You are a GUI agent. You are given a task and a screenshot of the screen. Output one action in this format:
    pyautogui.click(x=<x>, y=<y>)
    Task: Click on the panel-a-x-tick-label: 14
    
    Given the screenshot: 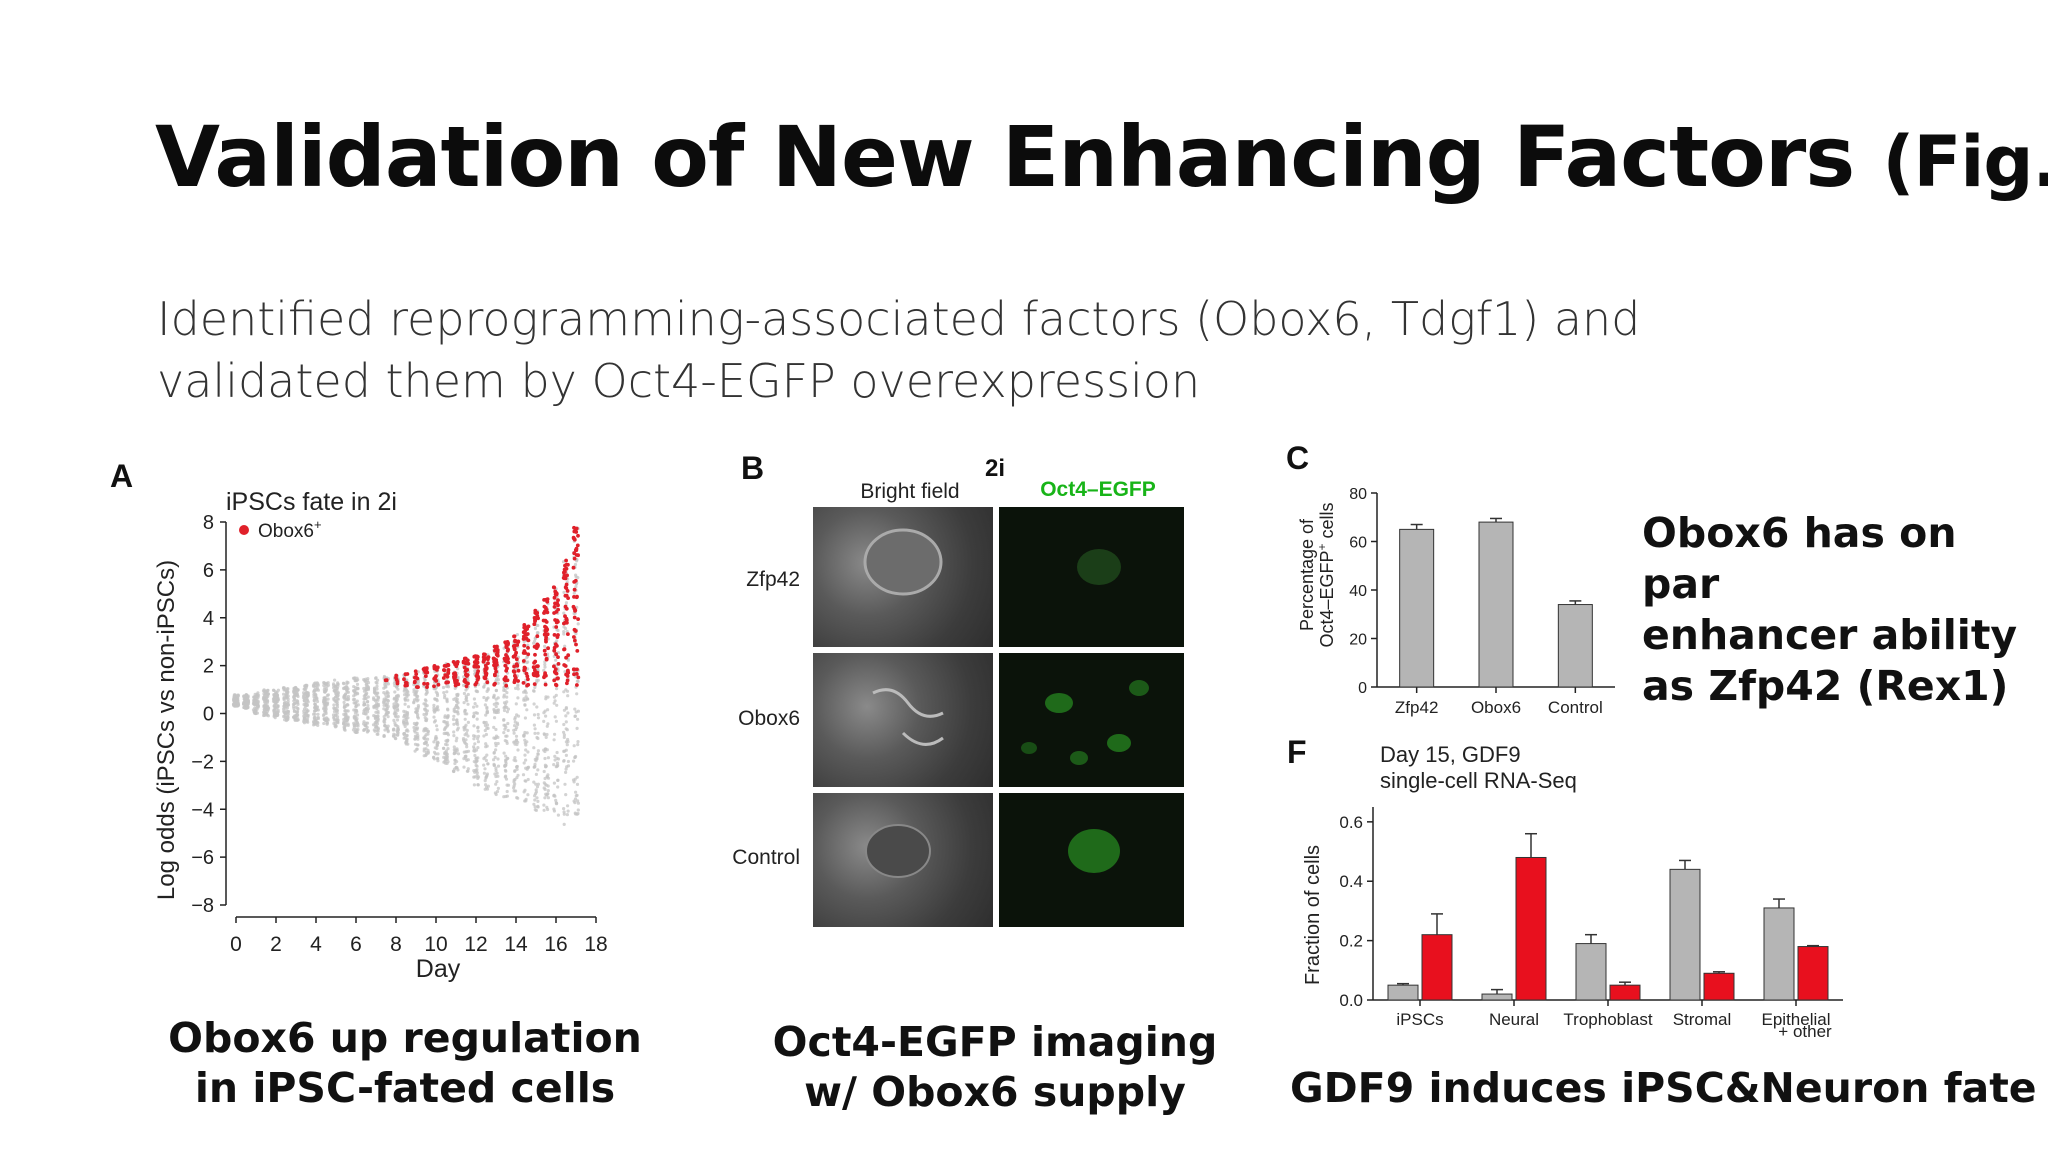 What is the action you would take?
    pyautogui.click(x=516, y=944)
    